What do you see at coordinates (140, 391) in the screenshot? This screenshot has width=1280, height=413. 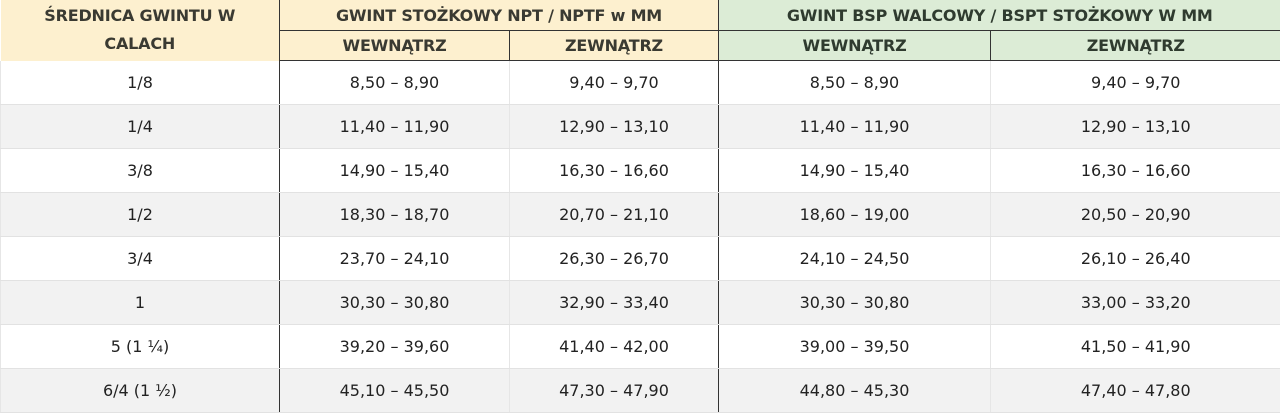 I see `size-cell: 6/4 (1 ½)` at bounding box center [140, 391].